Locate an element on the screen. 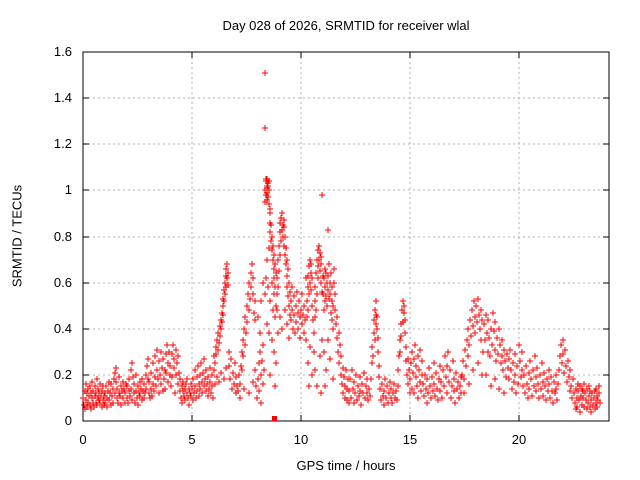  x-tick-label: 20 is located at coordinates (519, 439).